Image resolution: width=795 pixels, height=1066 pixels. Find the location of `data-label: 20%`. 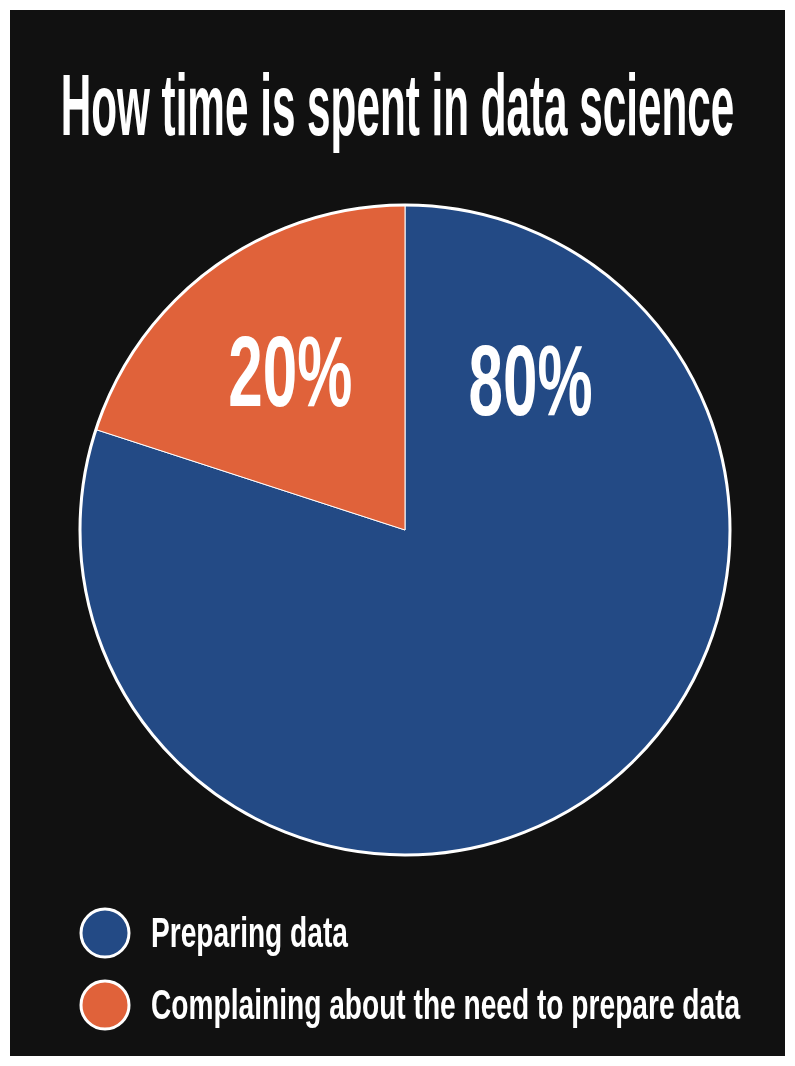

data-label: 20% is located at coordinates (290, 372).